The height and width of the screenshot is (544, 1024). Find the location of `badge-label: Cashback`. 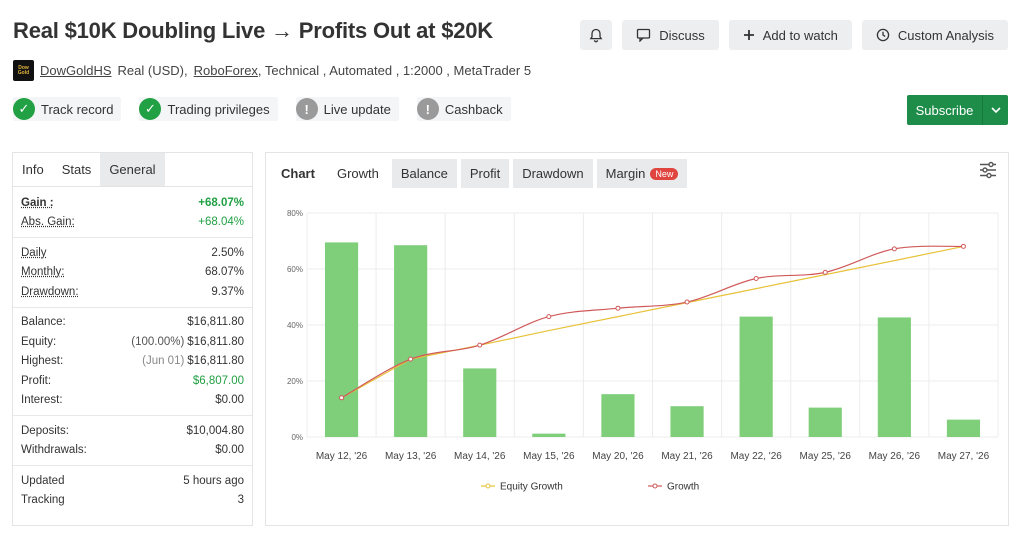

badge-label: Cashback is located at coordinates (473, 109).